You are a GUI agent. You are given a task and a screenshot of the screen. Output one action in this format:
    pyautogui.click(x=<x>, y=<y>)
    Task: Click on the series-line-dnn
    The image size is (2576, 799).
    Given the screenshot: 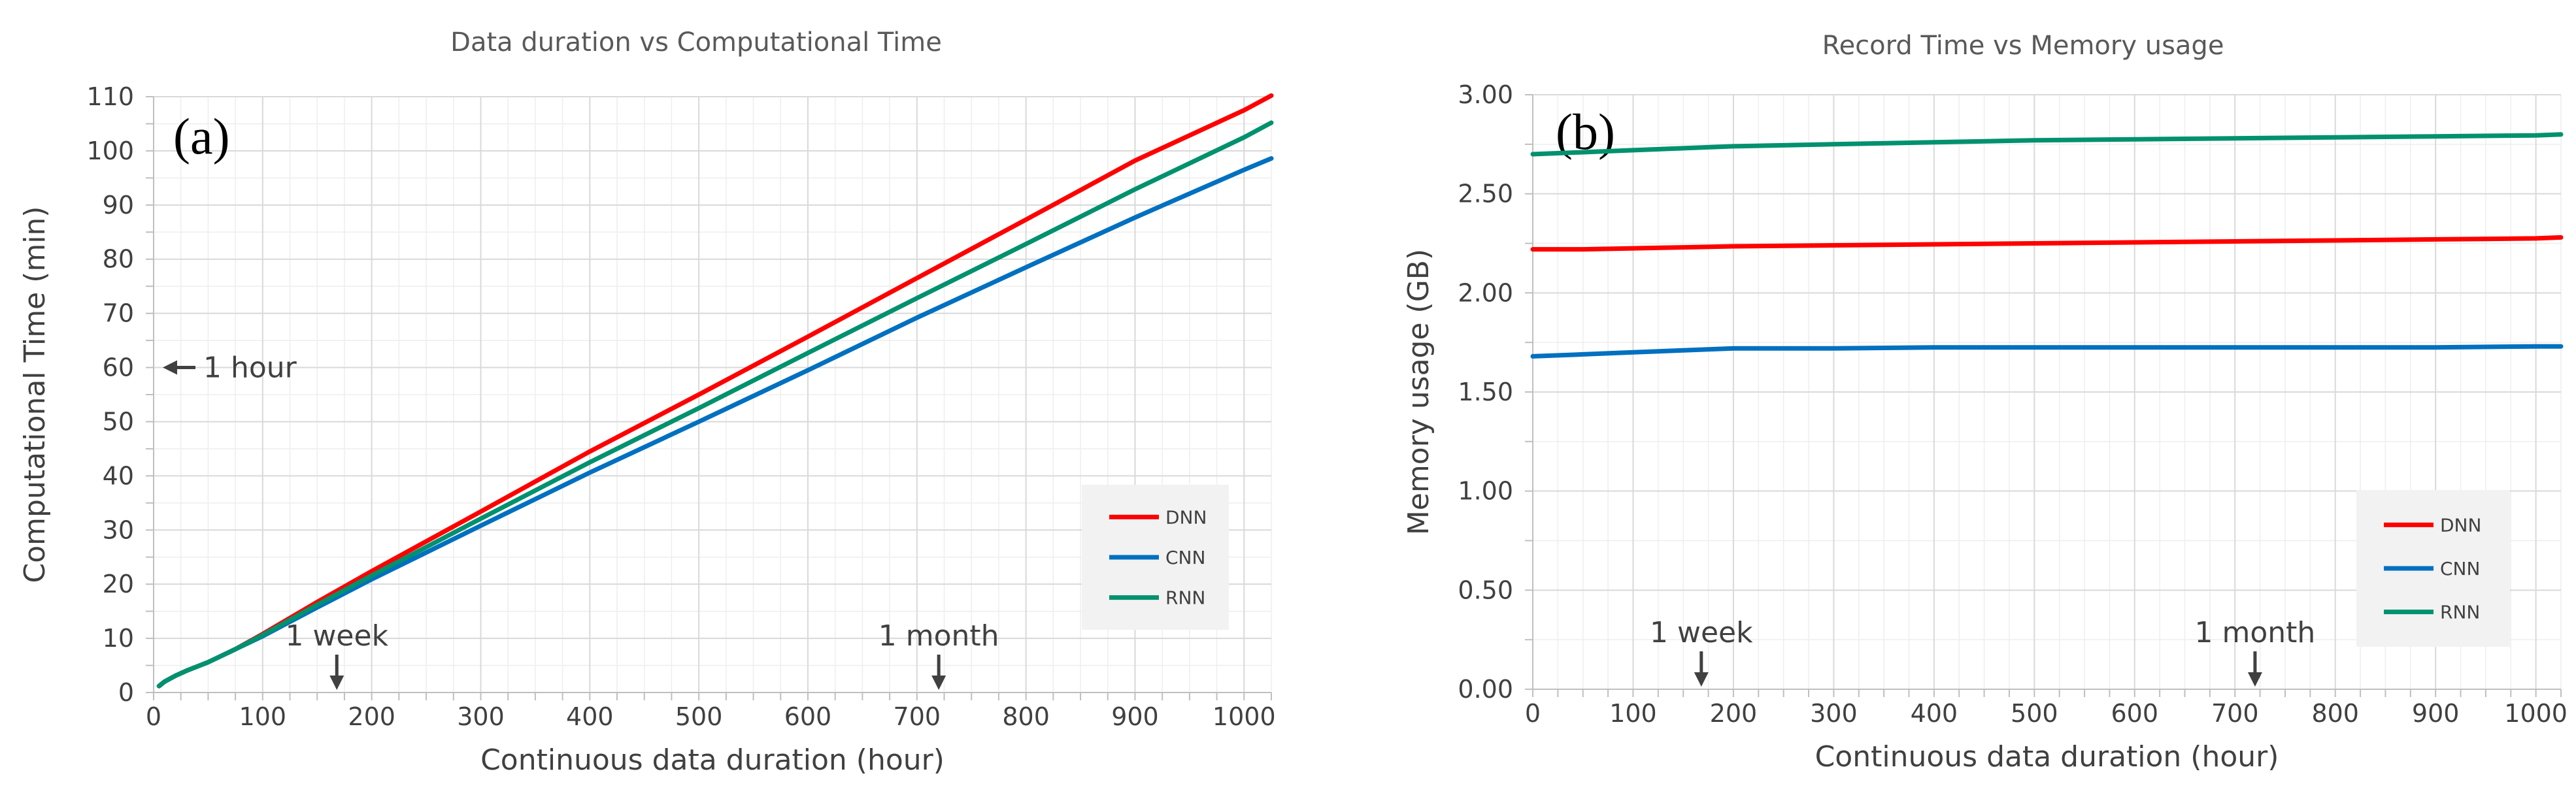 What is the action you would take?
    pyautogui.click(x=2047, y=243)
    